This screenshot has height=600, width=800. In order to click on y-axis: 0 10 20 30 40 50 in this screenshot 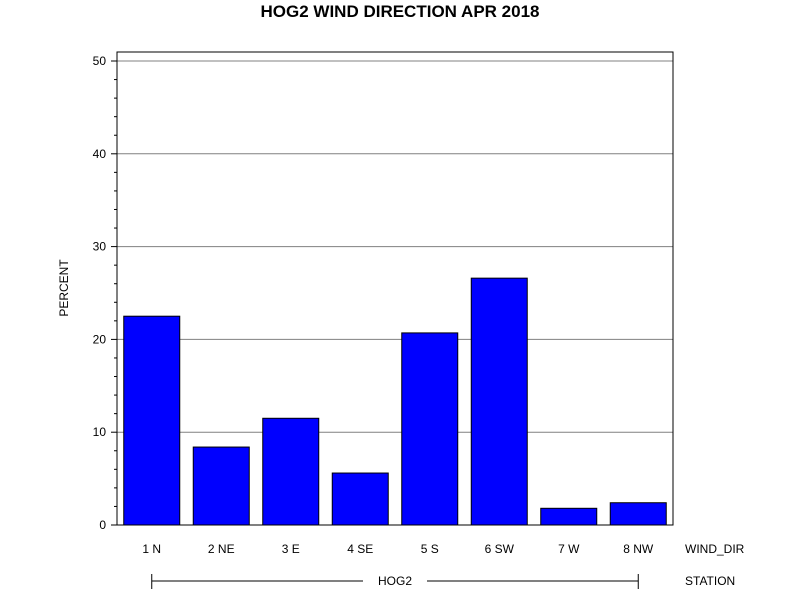, I will do `click(105, 293)`.